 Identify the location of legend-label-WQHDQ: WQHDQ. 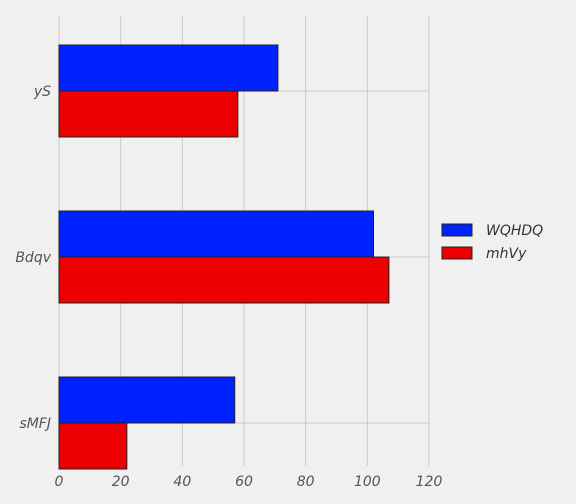
(514, 231).